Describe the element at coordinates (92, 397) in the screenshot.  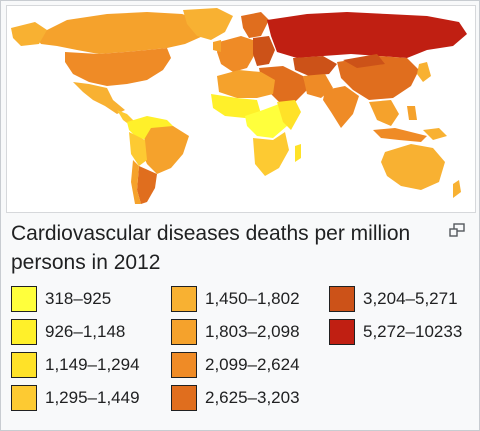
I see `legend-label: 1,295–1,449` at that location.